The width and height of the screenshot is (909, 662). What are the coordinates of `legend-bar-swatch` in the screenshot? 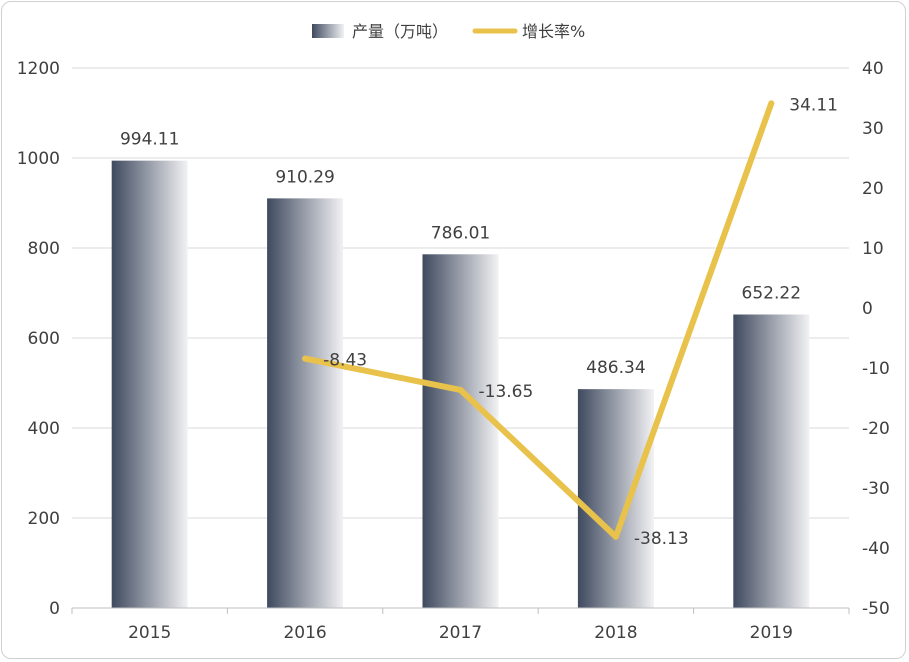 It's located at (328, 31).